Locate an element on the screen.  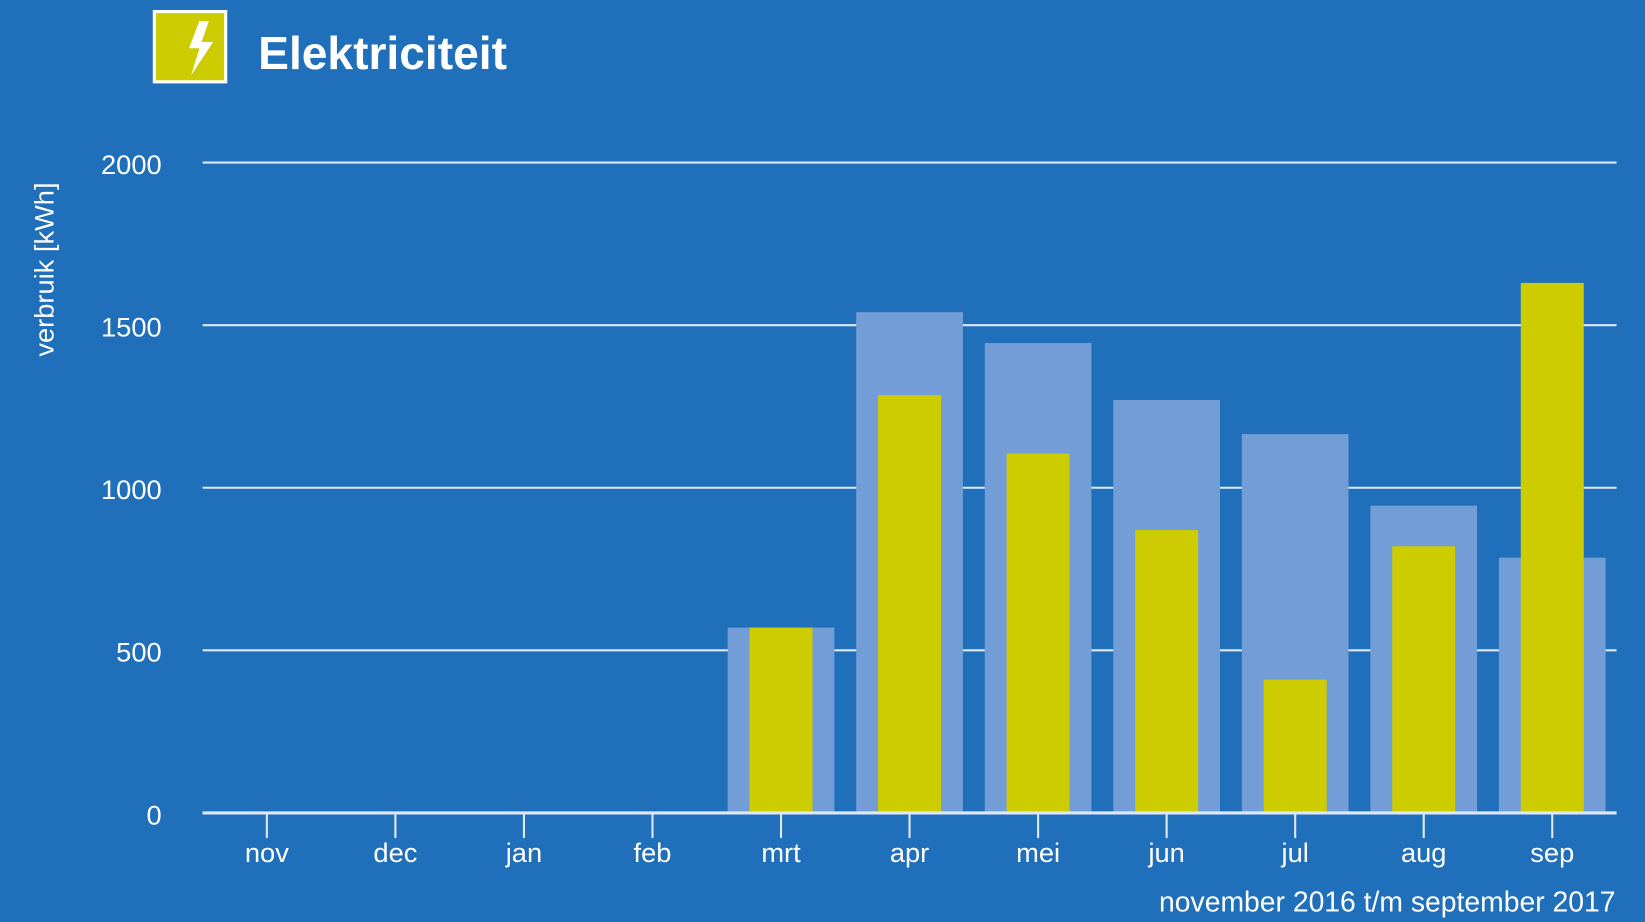
y-axis-label: verbruik [kWh] is located at coordinates (44, 269).